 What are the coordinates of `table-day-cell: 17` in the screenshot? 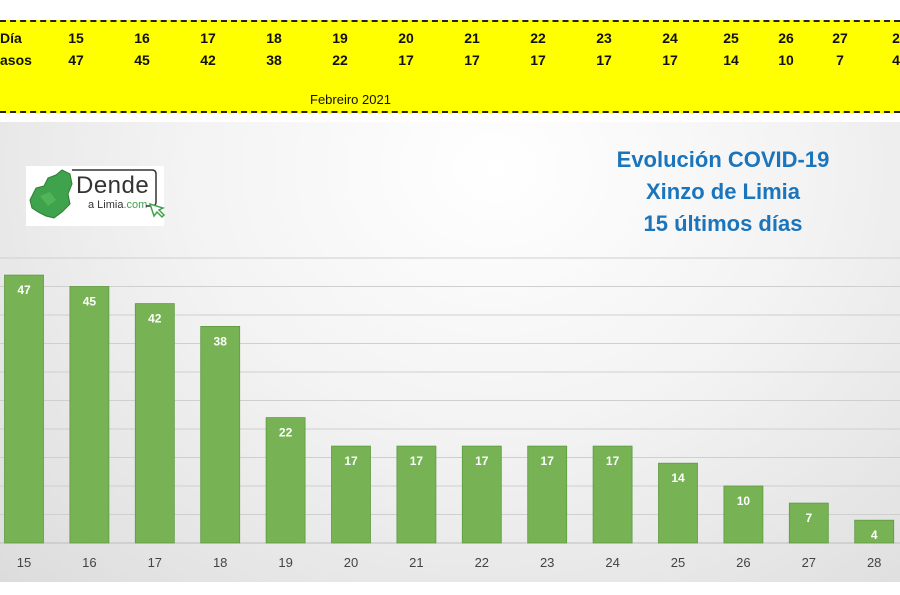 It's located at (208, 38).